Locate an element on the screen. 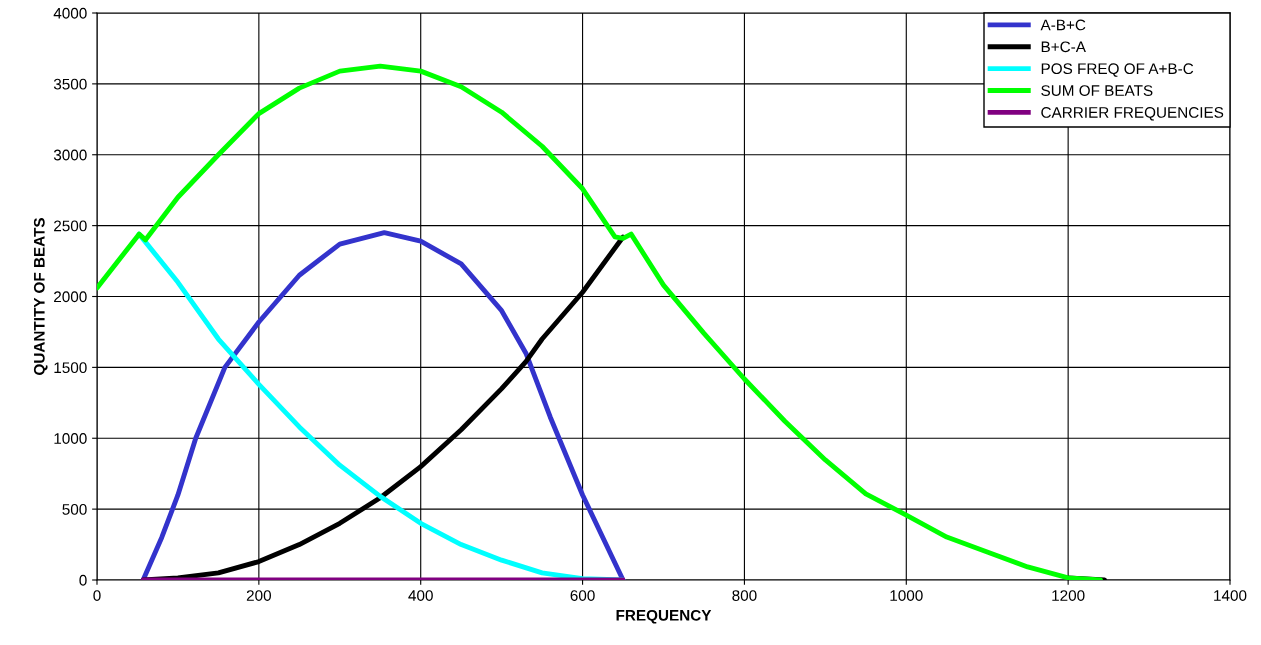 This screenshot has width=1261, height=645. x-axis-title: FREQUENCY is located at coordinates (664, 616).